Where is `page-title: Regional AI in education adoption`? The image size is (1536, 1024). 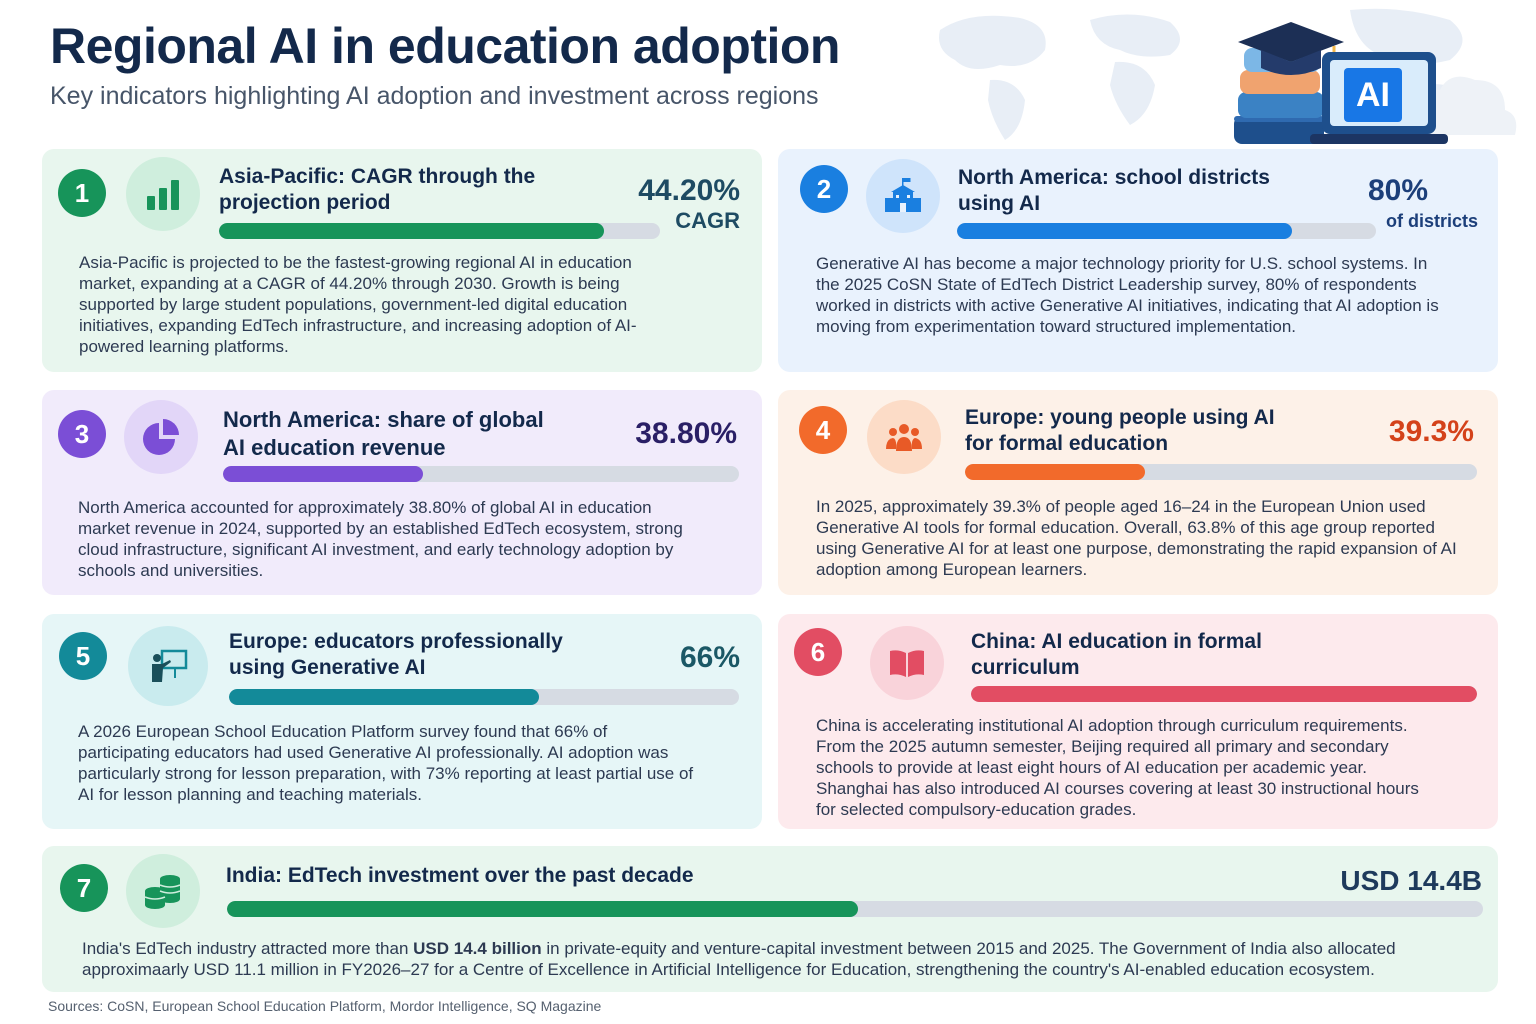
page-title: Regional AI in education adoption is located at coordinates (445, 46).